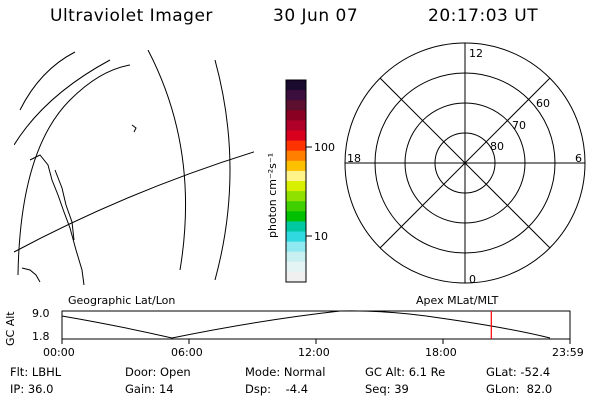 This screenshot has height=400, width=600. I want to click on mlat-label-60: 60, so click(543, 103).